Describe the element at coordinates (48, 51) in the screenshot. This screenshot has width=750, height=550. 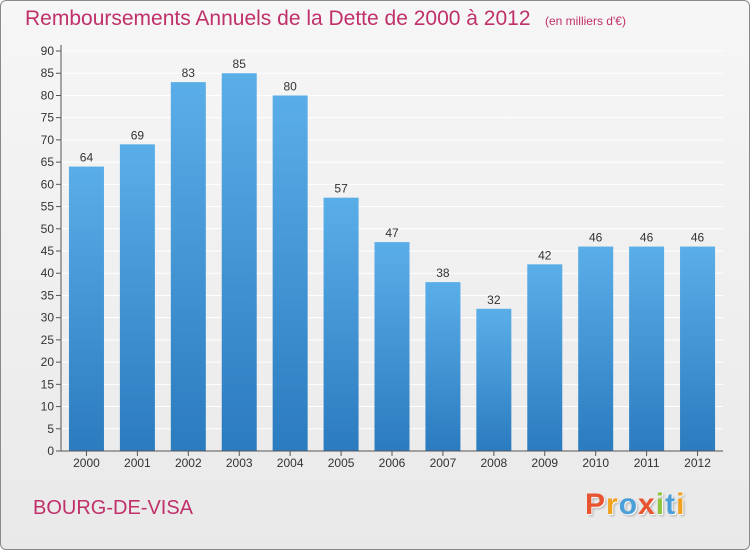
I see `y-tick-label: 90` at that location.